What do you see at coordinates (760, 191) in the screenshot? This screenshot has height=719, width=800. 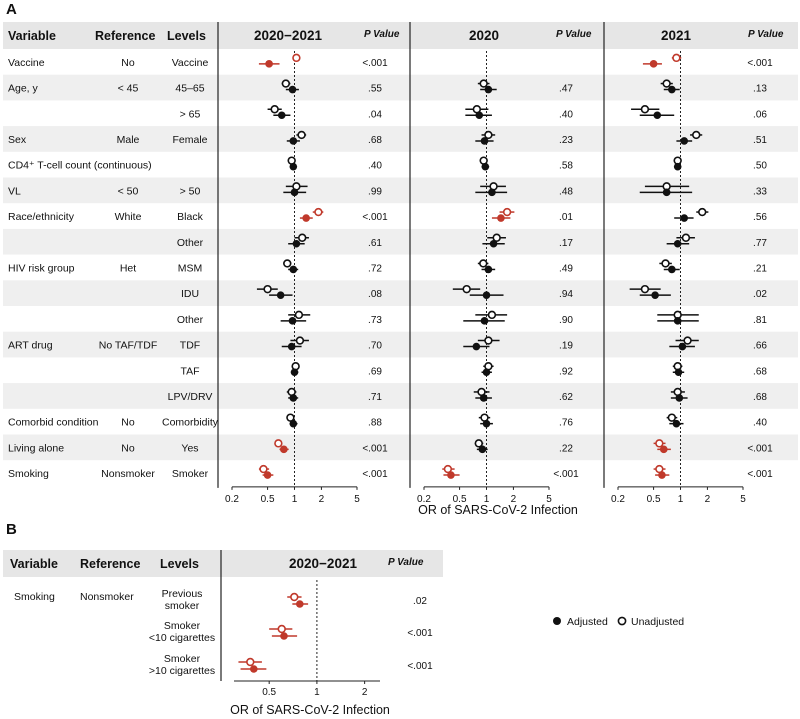 I see `row-pvalue: .33` at bounding box center [760, 191].